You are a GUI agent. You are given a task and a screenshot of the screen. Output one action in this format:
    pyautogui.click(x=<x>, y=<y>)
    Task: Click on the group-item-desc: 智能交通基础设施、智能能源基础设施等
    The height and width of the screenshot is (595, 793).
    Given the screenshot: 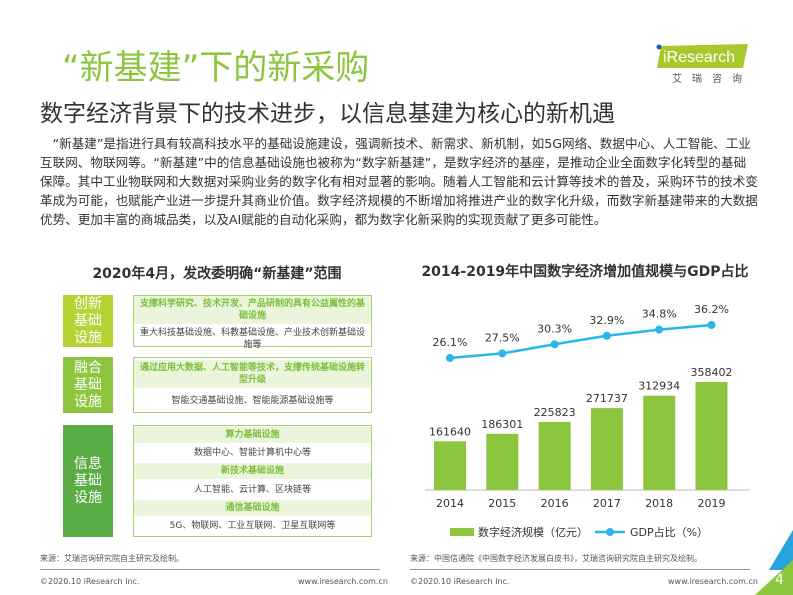 What is the action you would take?
    pyautogui.click(x=252, y=401)
    